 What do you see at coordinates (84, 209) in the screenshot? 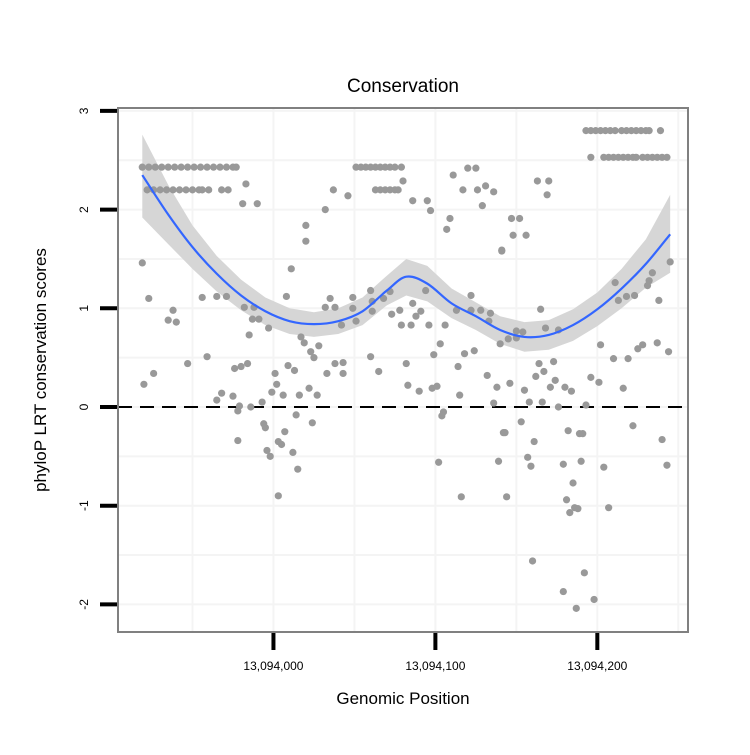
I see `y-tick-label: 2` at bounding box center [84, 209].